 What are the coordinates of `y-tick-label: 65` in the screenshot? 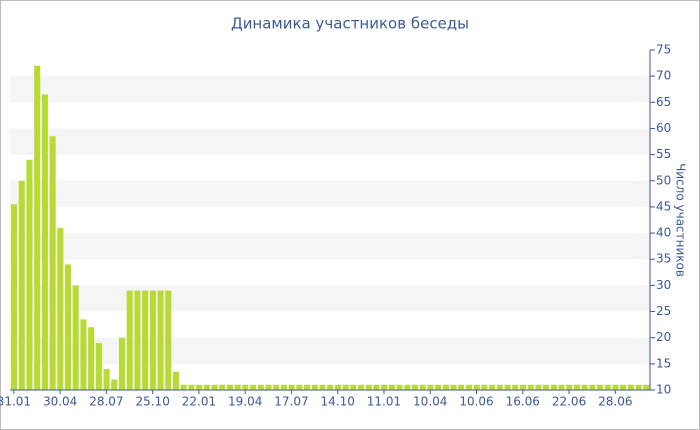 It's located at (663, 102).